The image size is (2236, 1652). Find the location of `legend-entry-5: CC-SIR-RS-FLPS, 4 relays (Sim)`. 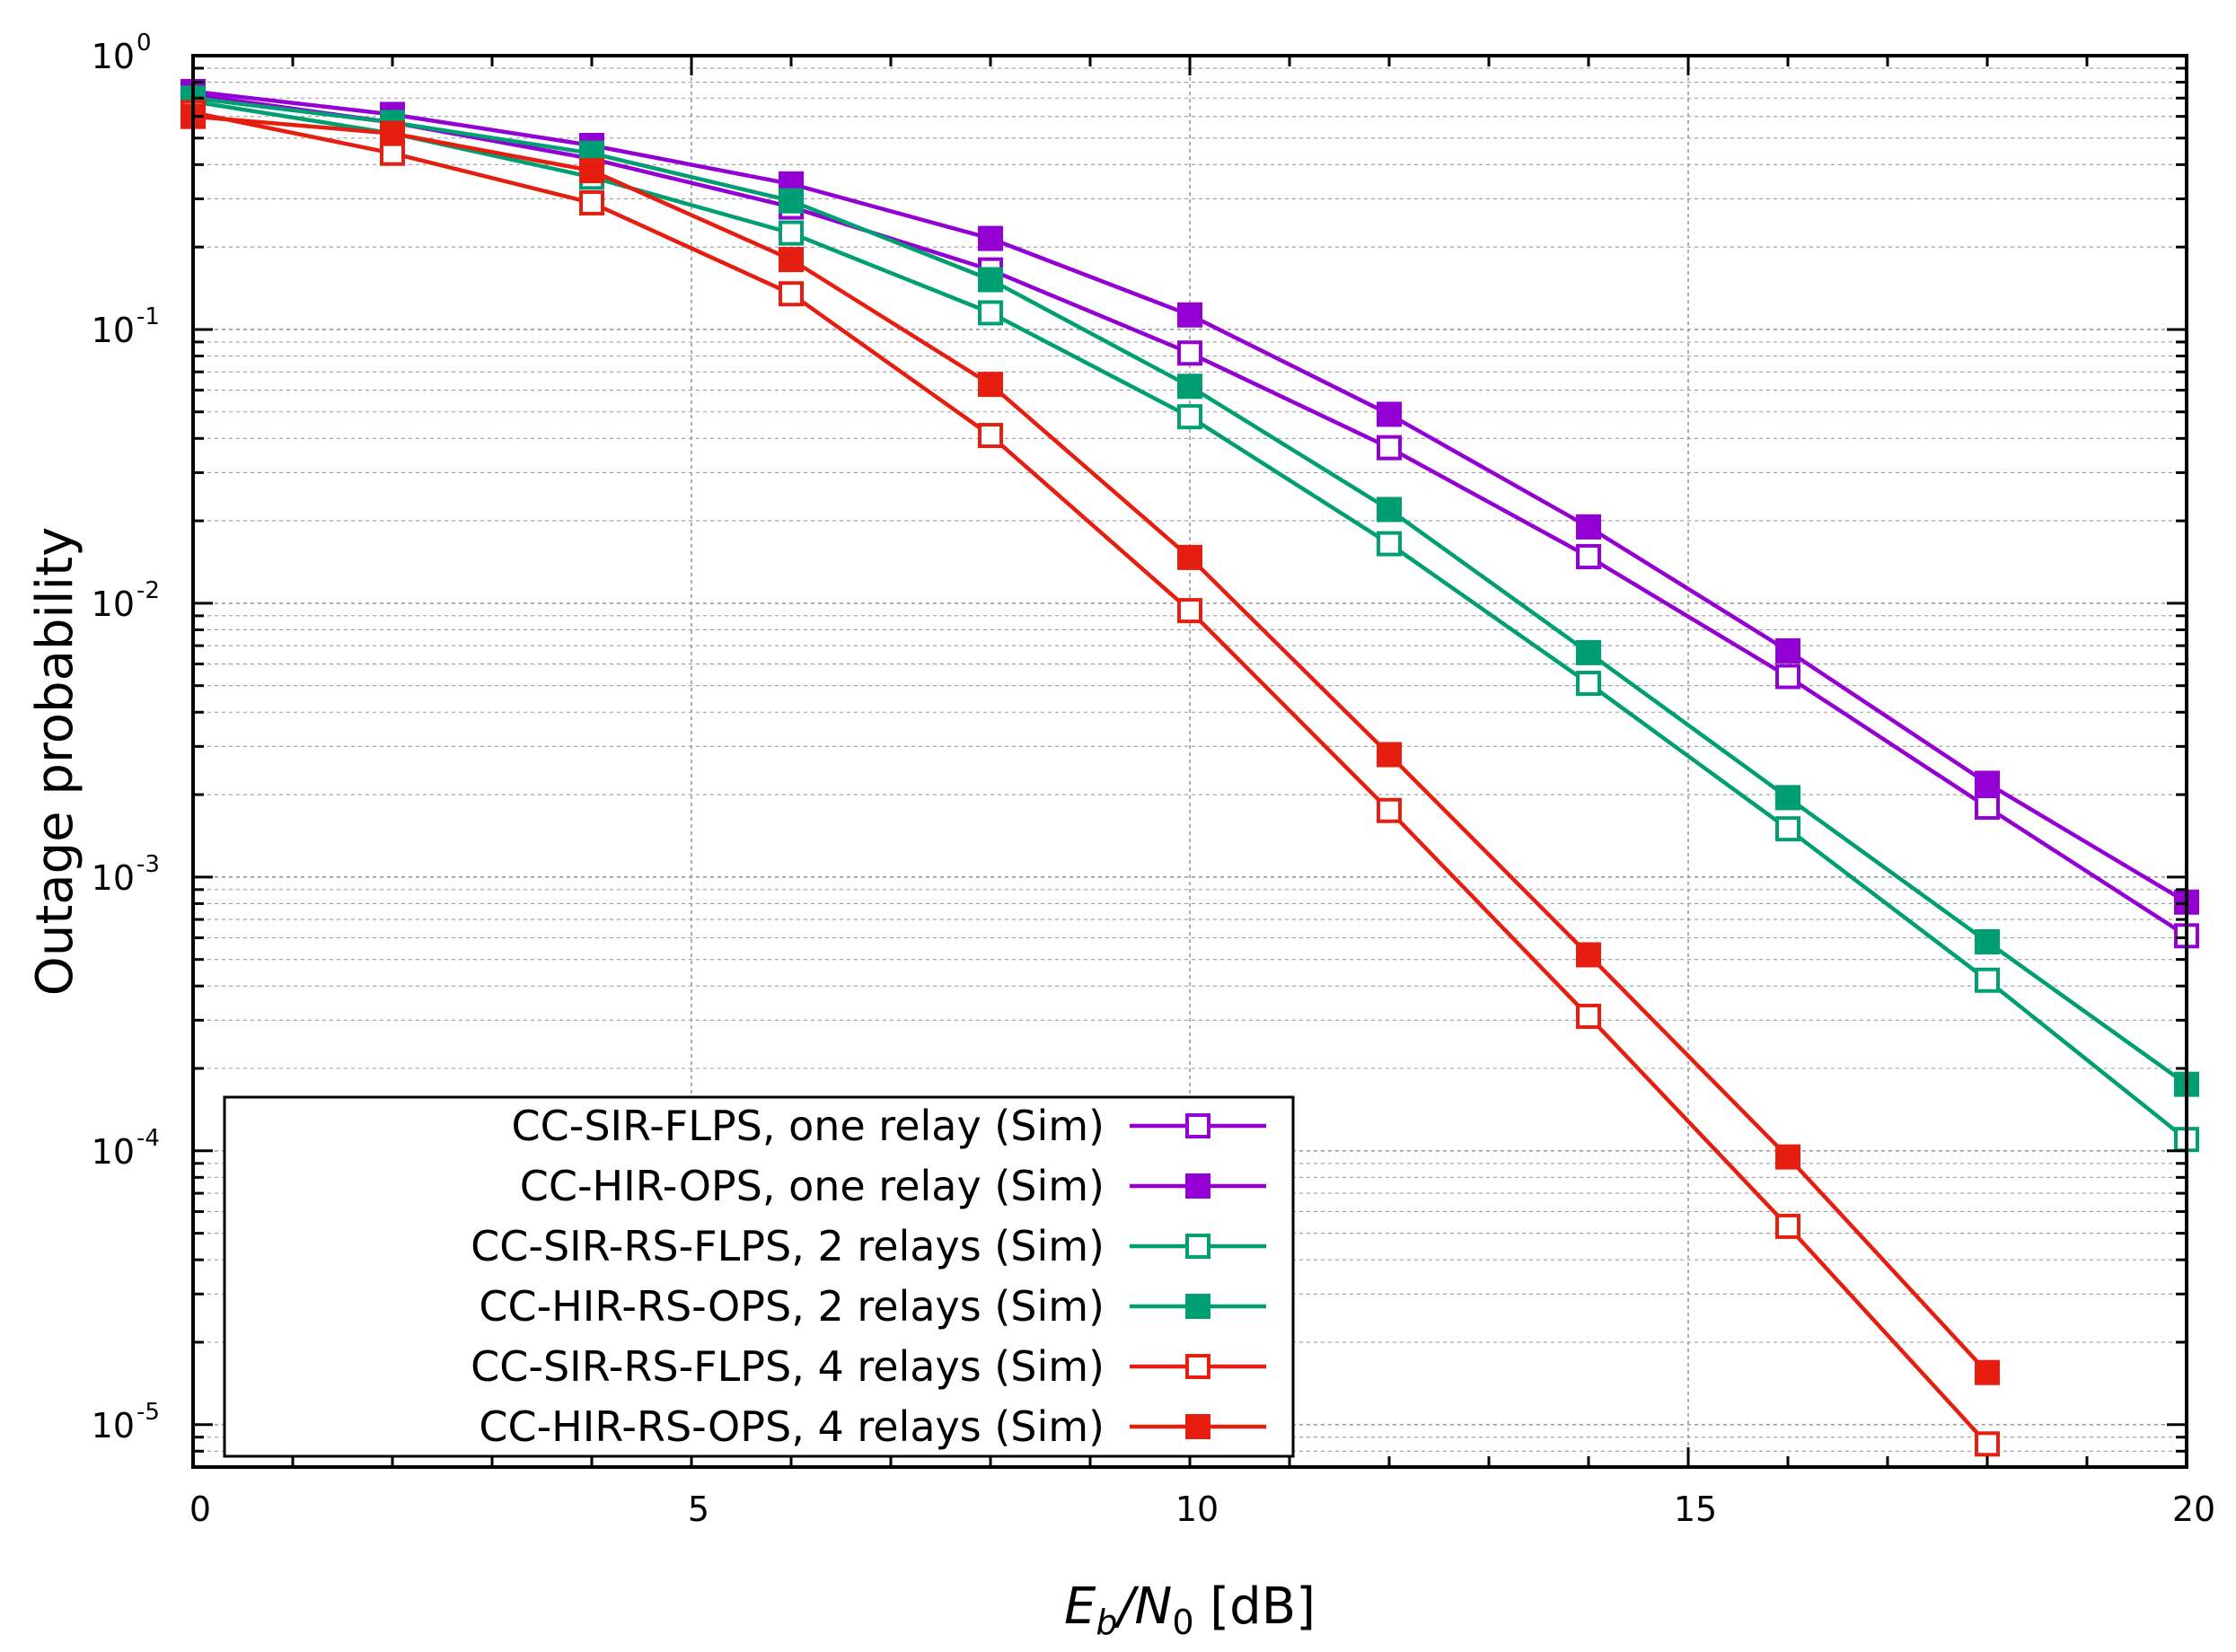

legend-entry-5: CC-SIR-RS-FLPS, 4 relays (Sim) is located at coordinates (868, 1367).